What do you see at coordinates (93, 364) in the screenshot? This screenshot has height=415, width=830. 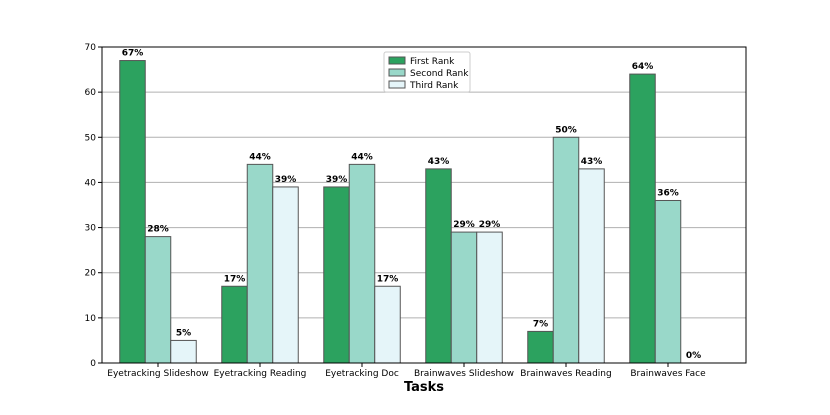 I see `y-tick-label: 0` at bounding box center [93, 364].